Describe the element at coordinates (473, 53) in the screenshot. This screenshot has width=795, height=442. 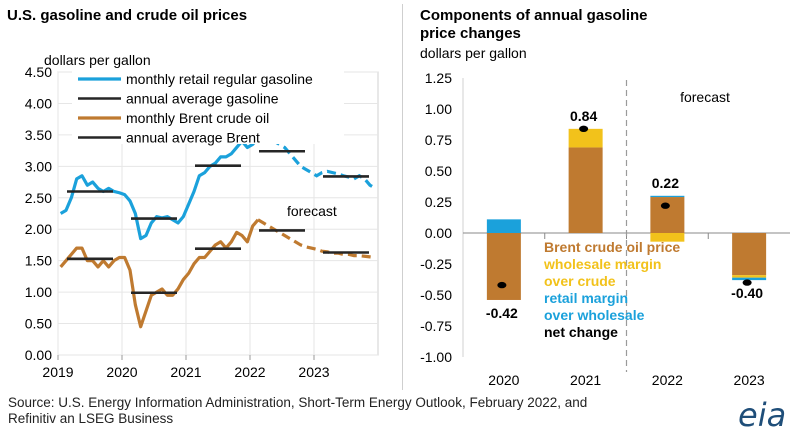
I see `right-chart-unit: dollars per gallon` at that location.